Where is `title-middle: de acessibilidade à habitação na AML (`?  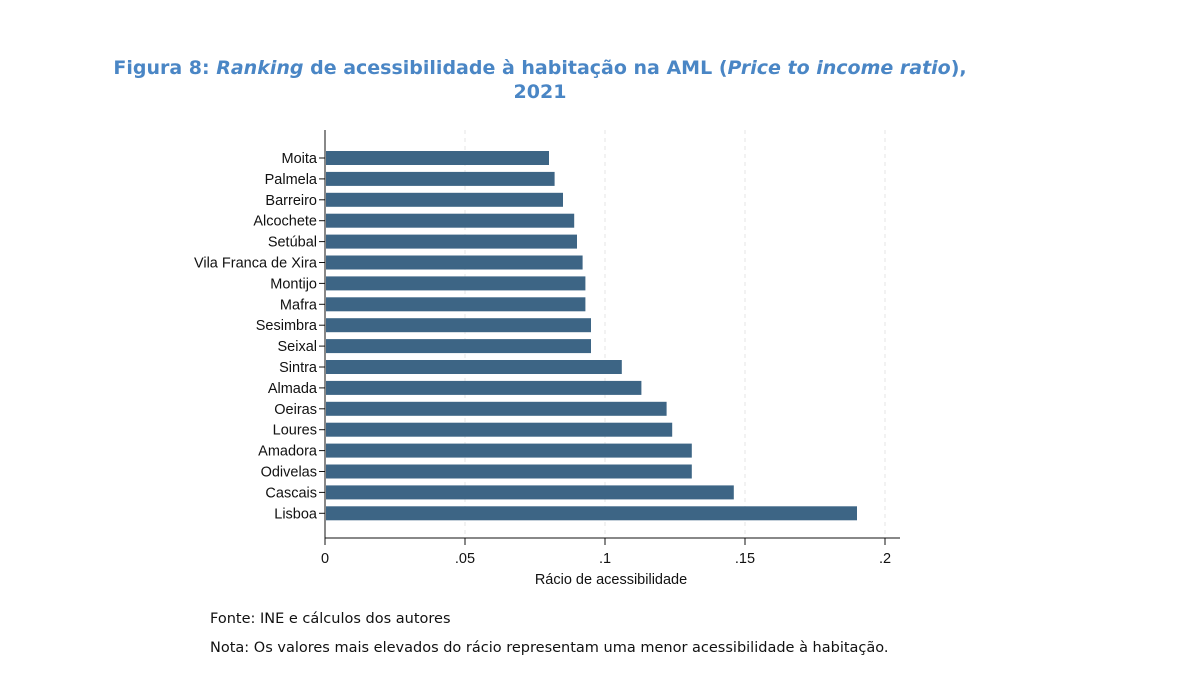 title-middle: de acessibilidade à habitação na AML ( is located at coordinates (515, 68).